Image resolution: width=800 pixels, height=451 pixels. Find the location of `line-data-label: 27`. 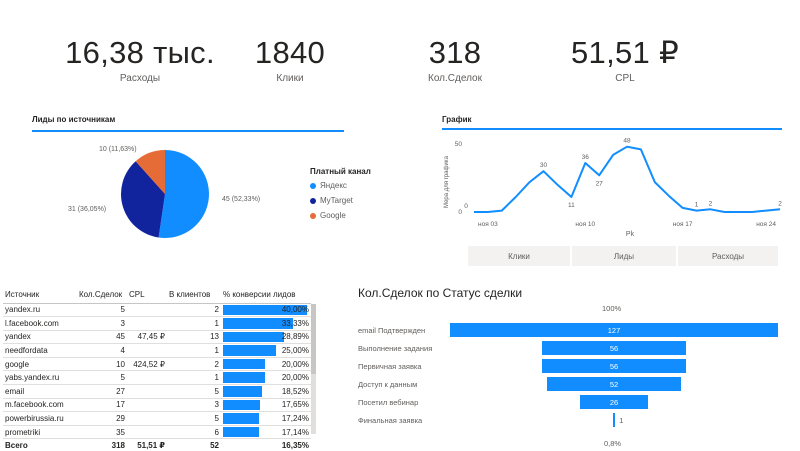

line-data-label: 27 is located at coordinates (600, 183).